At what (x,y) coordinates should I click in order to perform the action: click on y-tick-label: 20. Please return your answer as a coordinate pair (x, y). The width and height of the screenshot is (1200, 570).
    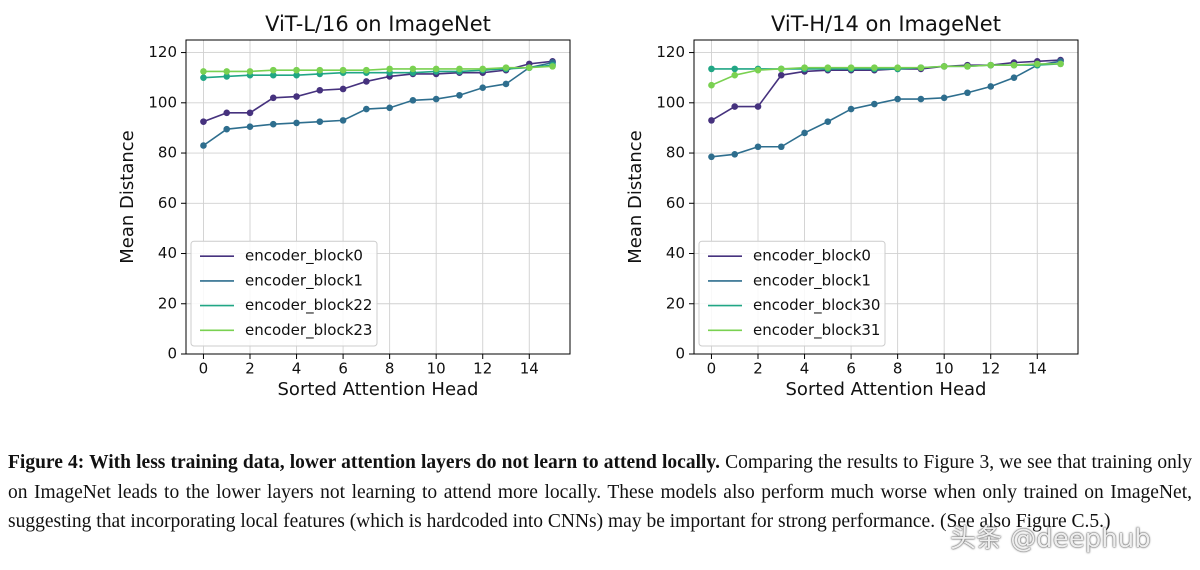
    Looking at the image, I should click on (167, 303).